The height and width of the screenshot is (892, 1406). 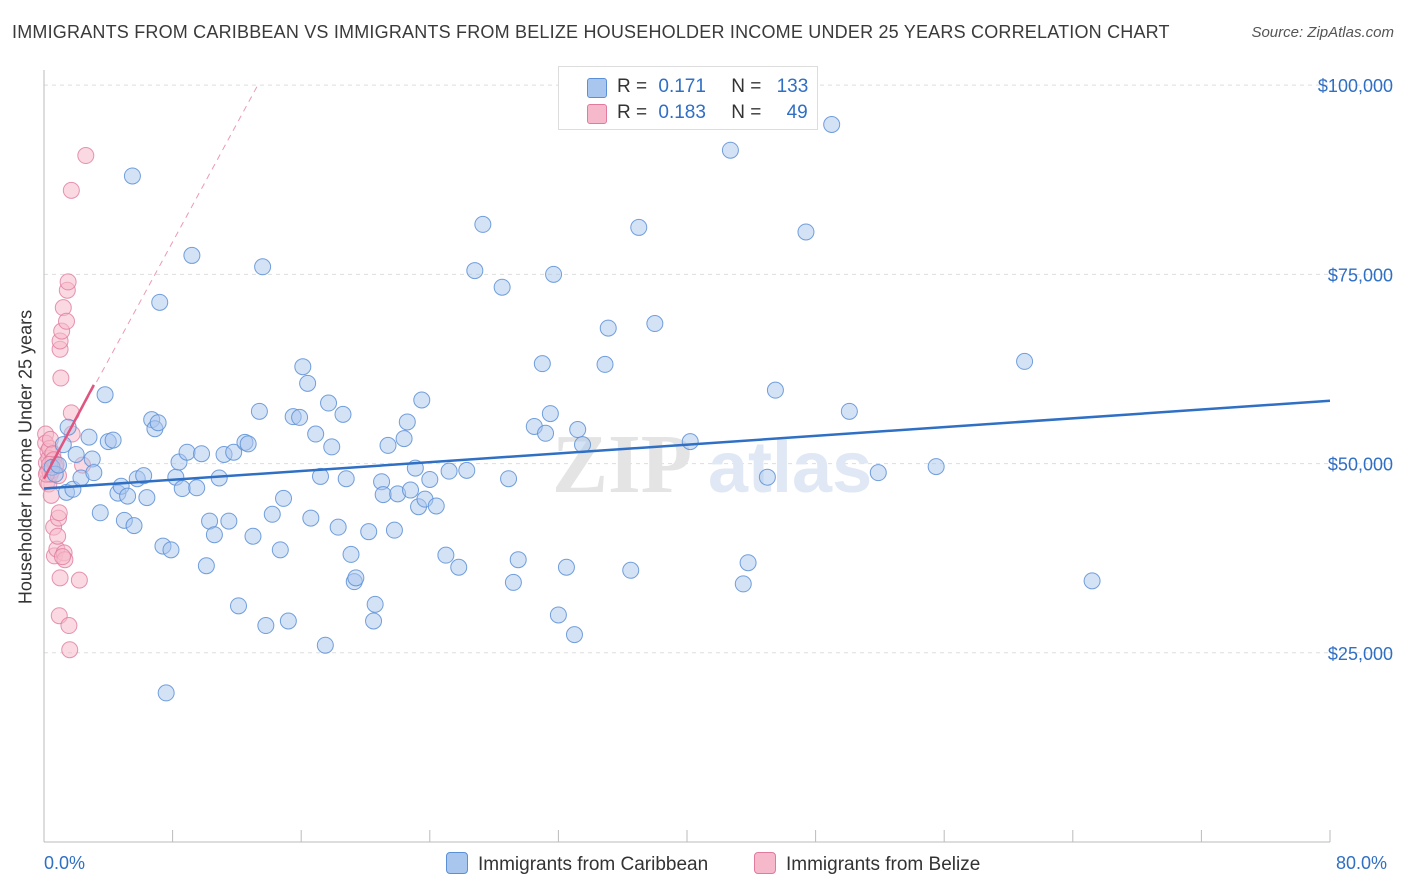 What do you see at coordinates (682, 112) in the screenshot?
I see `legend-r-value: 0.183` at bounding box center [682, 112].